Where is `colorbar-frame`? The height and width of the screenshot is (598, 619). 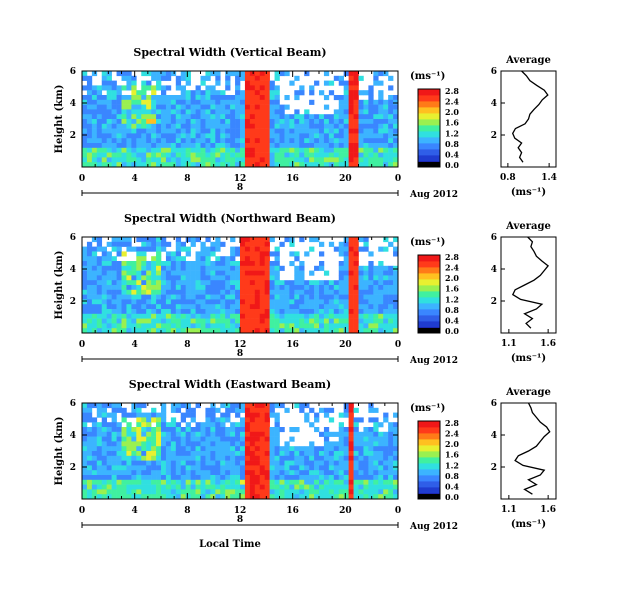 colorbar-frame is located at coordinates (429, 460).